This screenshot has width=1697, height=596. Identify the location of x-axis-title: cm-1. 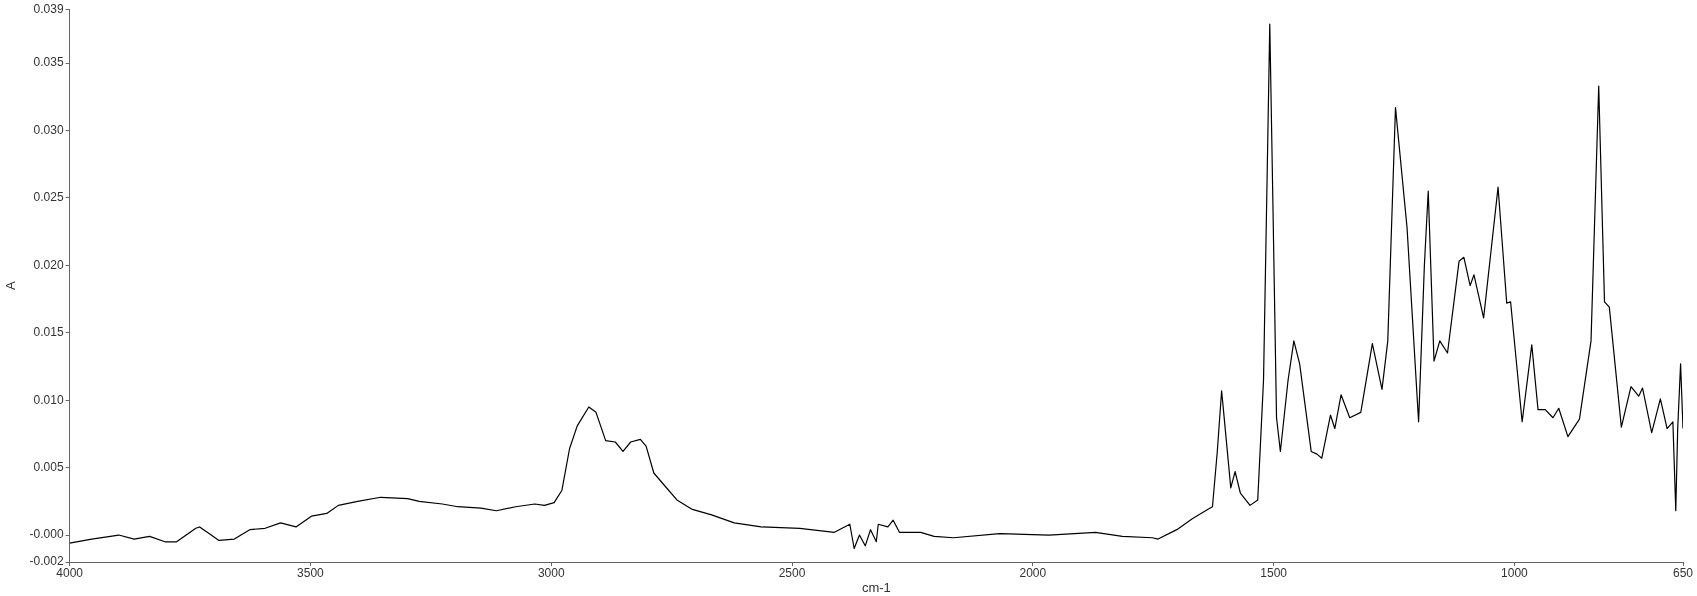
(876, 587).